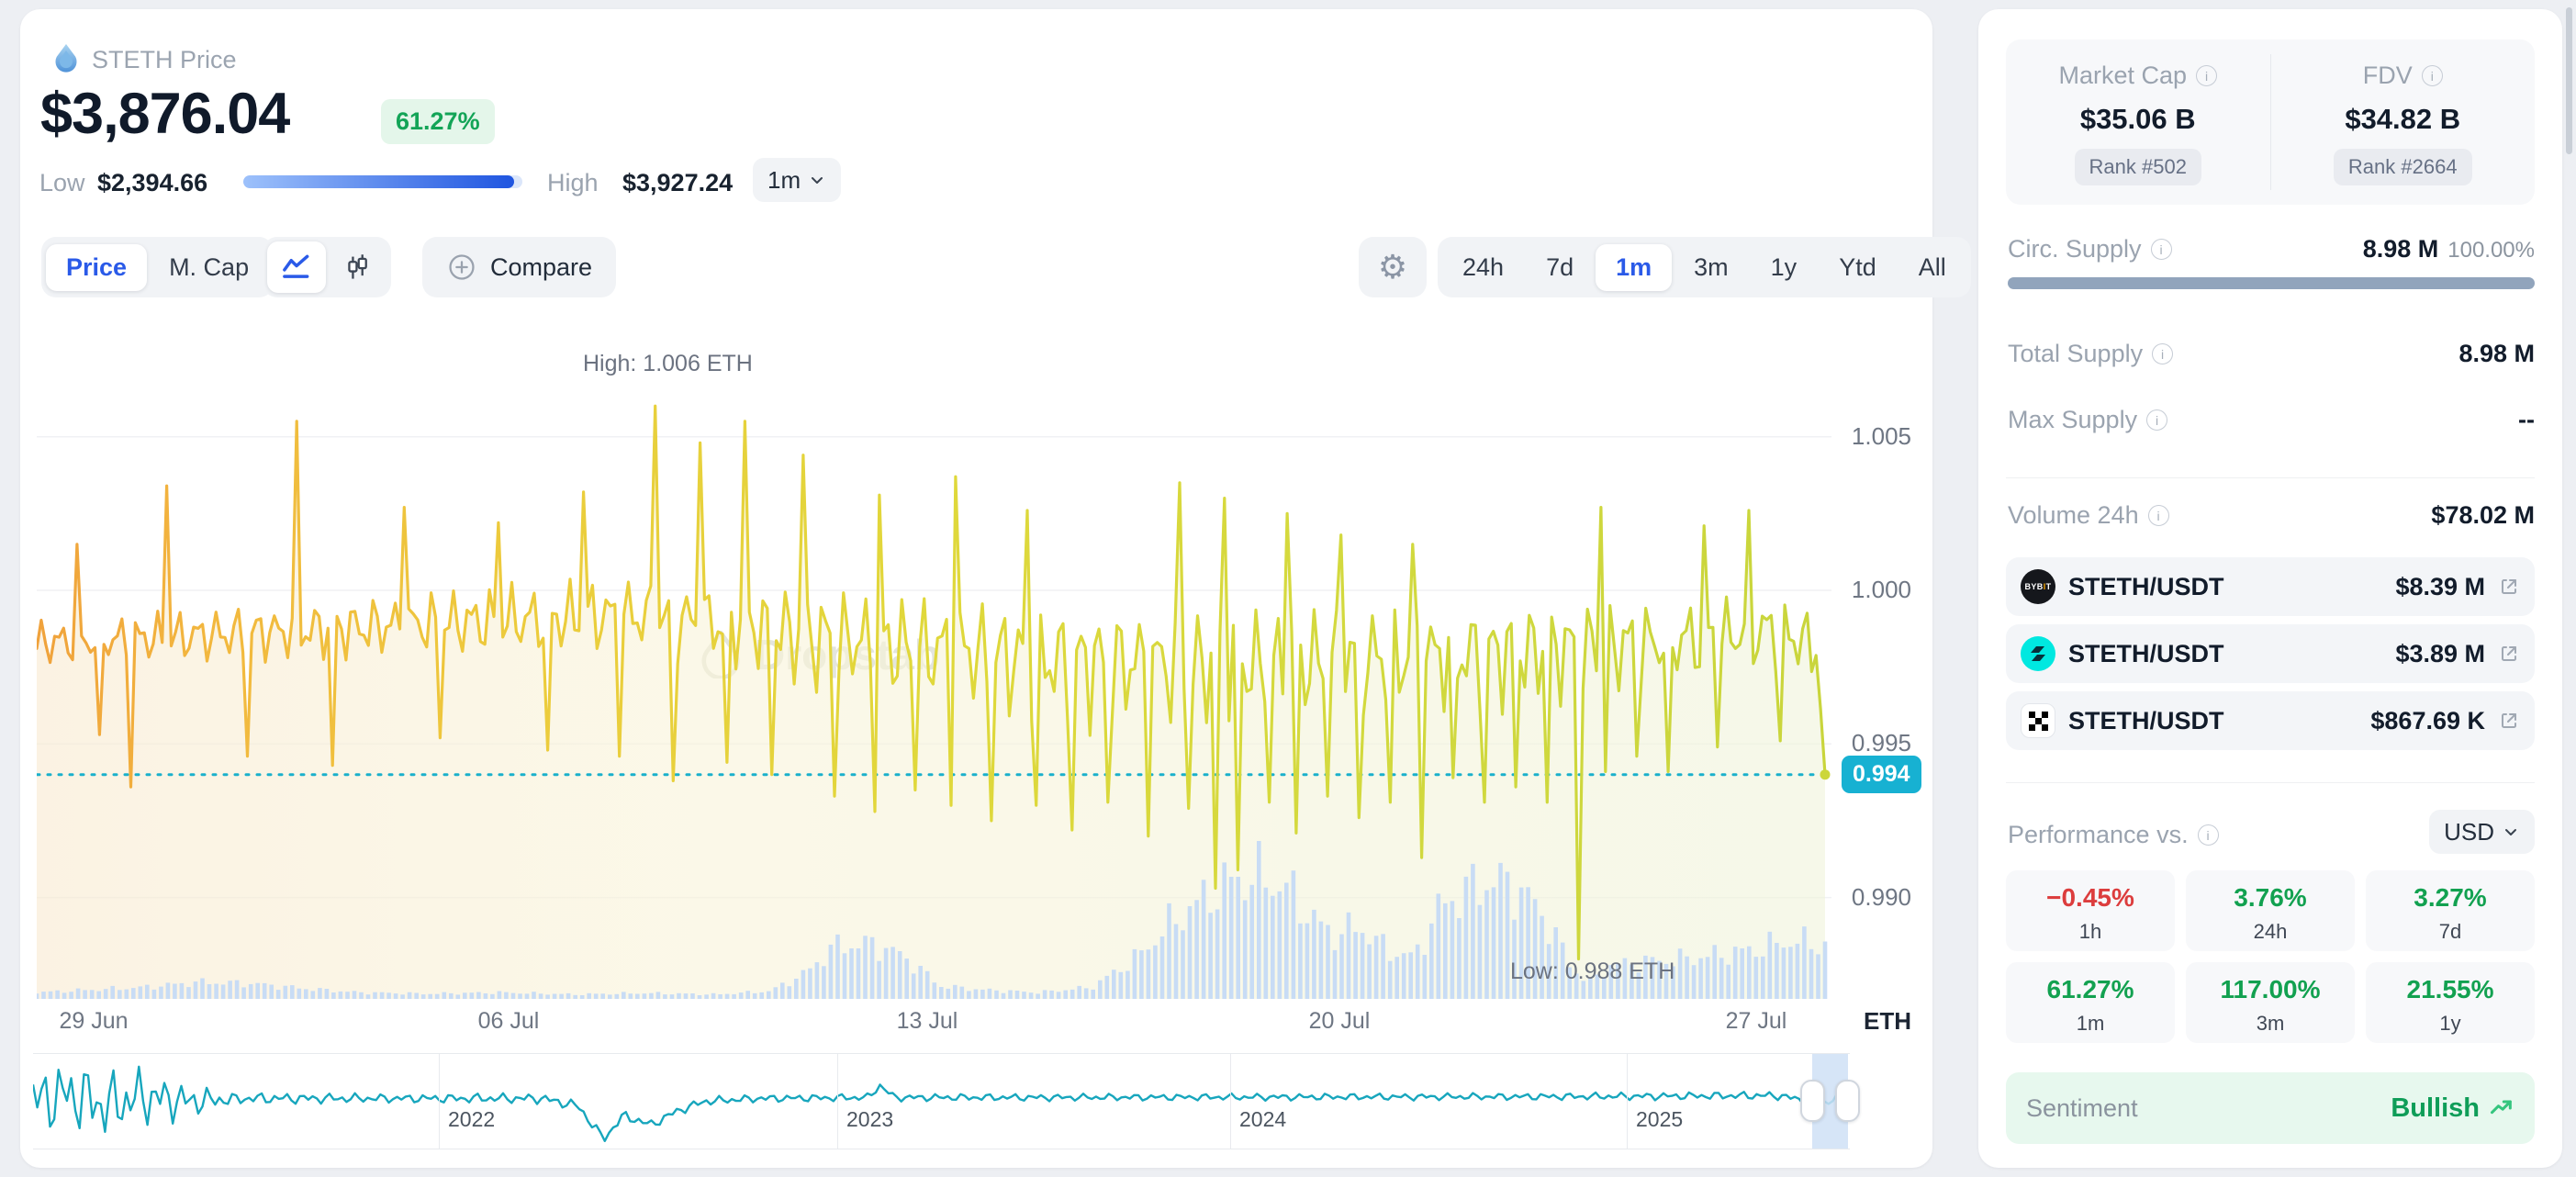 The height and width of the screenshot is (1177, 2576). What do you see at coordinates (1881, 774) in the screenshot?
I see `current-price-badge: 0.994` at bounding box center [1881, 774].